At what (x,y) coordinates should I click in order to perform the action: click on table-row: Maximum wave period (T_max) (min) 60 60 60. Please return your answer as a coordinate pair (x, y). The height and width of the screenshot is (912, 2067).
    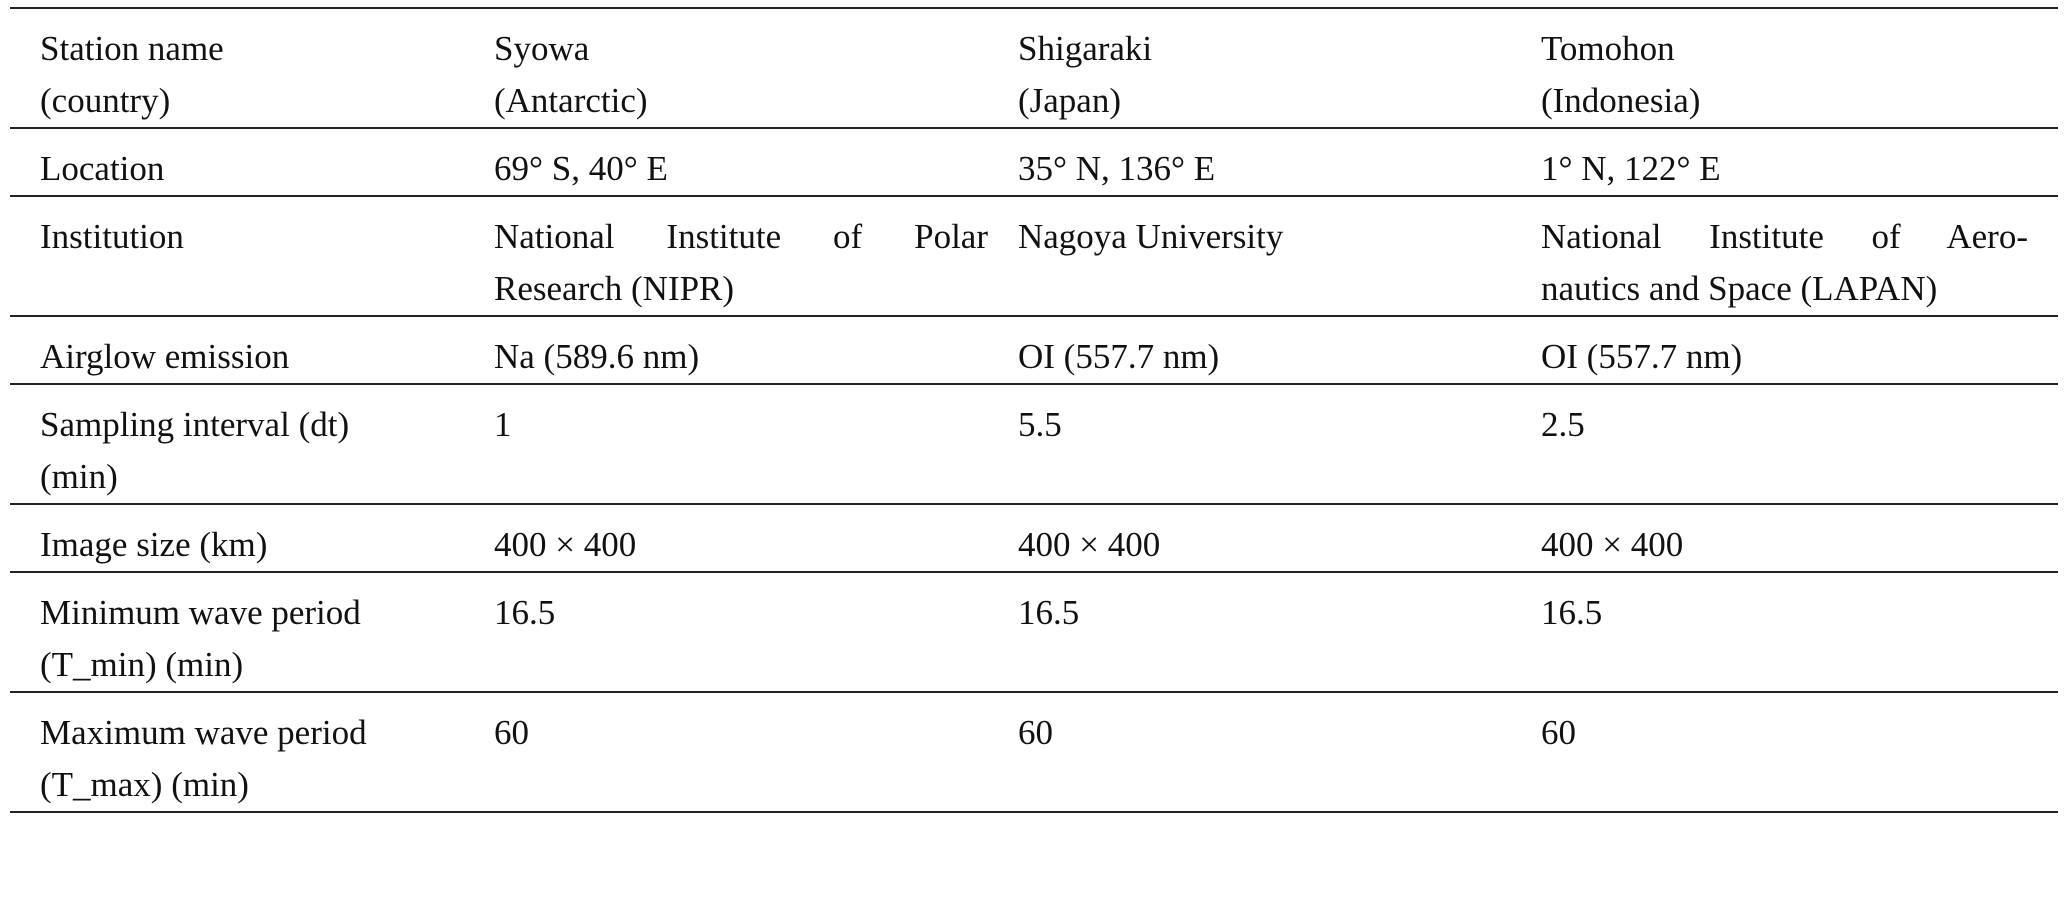
    Looking at the image, I should click on (1034, 752).